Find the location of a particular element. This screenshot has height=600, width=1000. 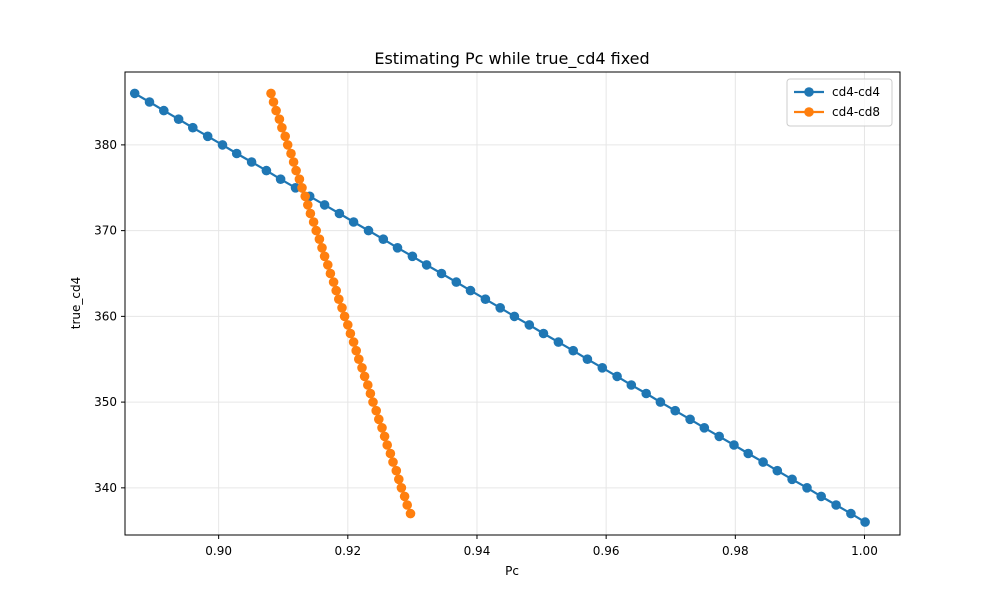

legend-label: cd4-cd8 is located at coordinates (856, 112).